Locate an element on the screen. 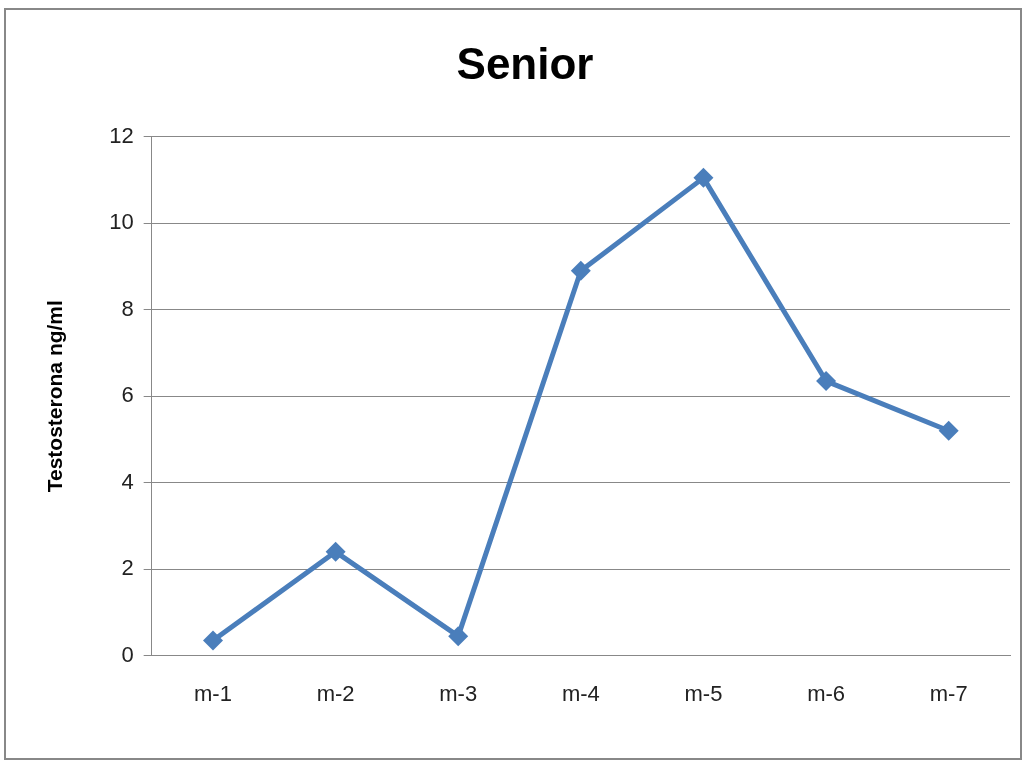 This screenshot has width=1032, height=764. y-tick-label: 4 is located at coordinates (127, 481).